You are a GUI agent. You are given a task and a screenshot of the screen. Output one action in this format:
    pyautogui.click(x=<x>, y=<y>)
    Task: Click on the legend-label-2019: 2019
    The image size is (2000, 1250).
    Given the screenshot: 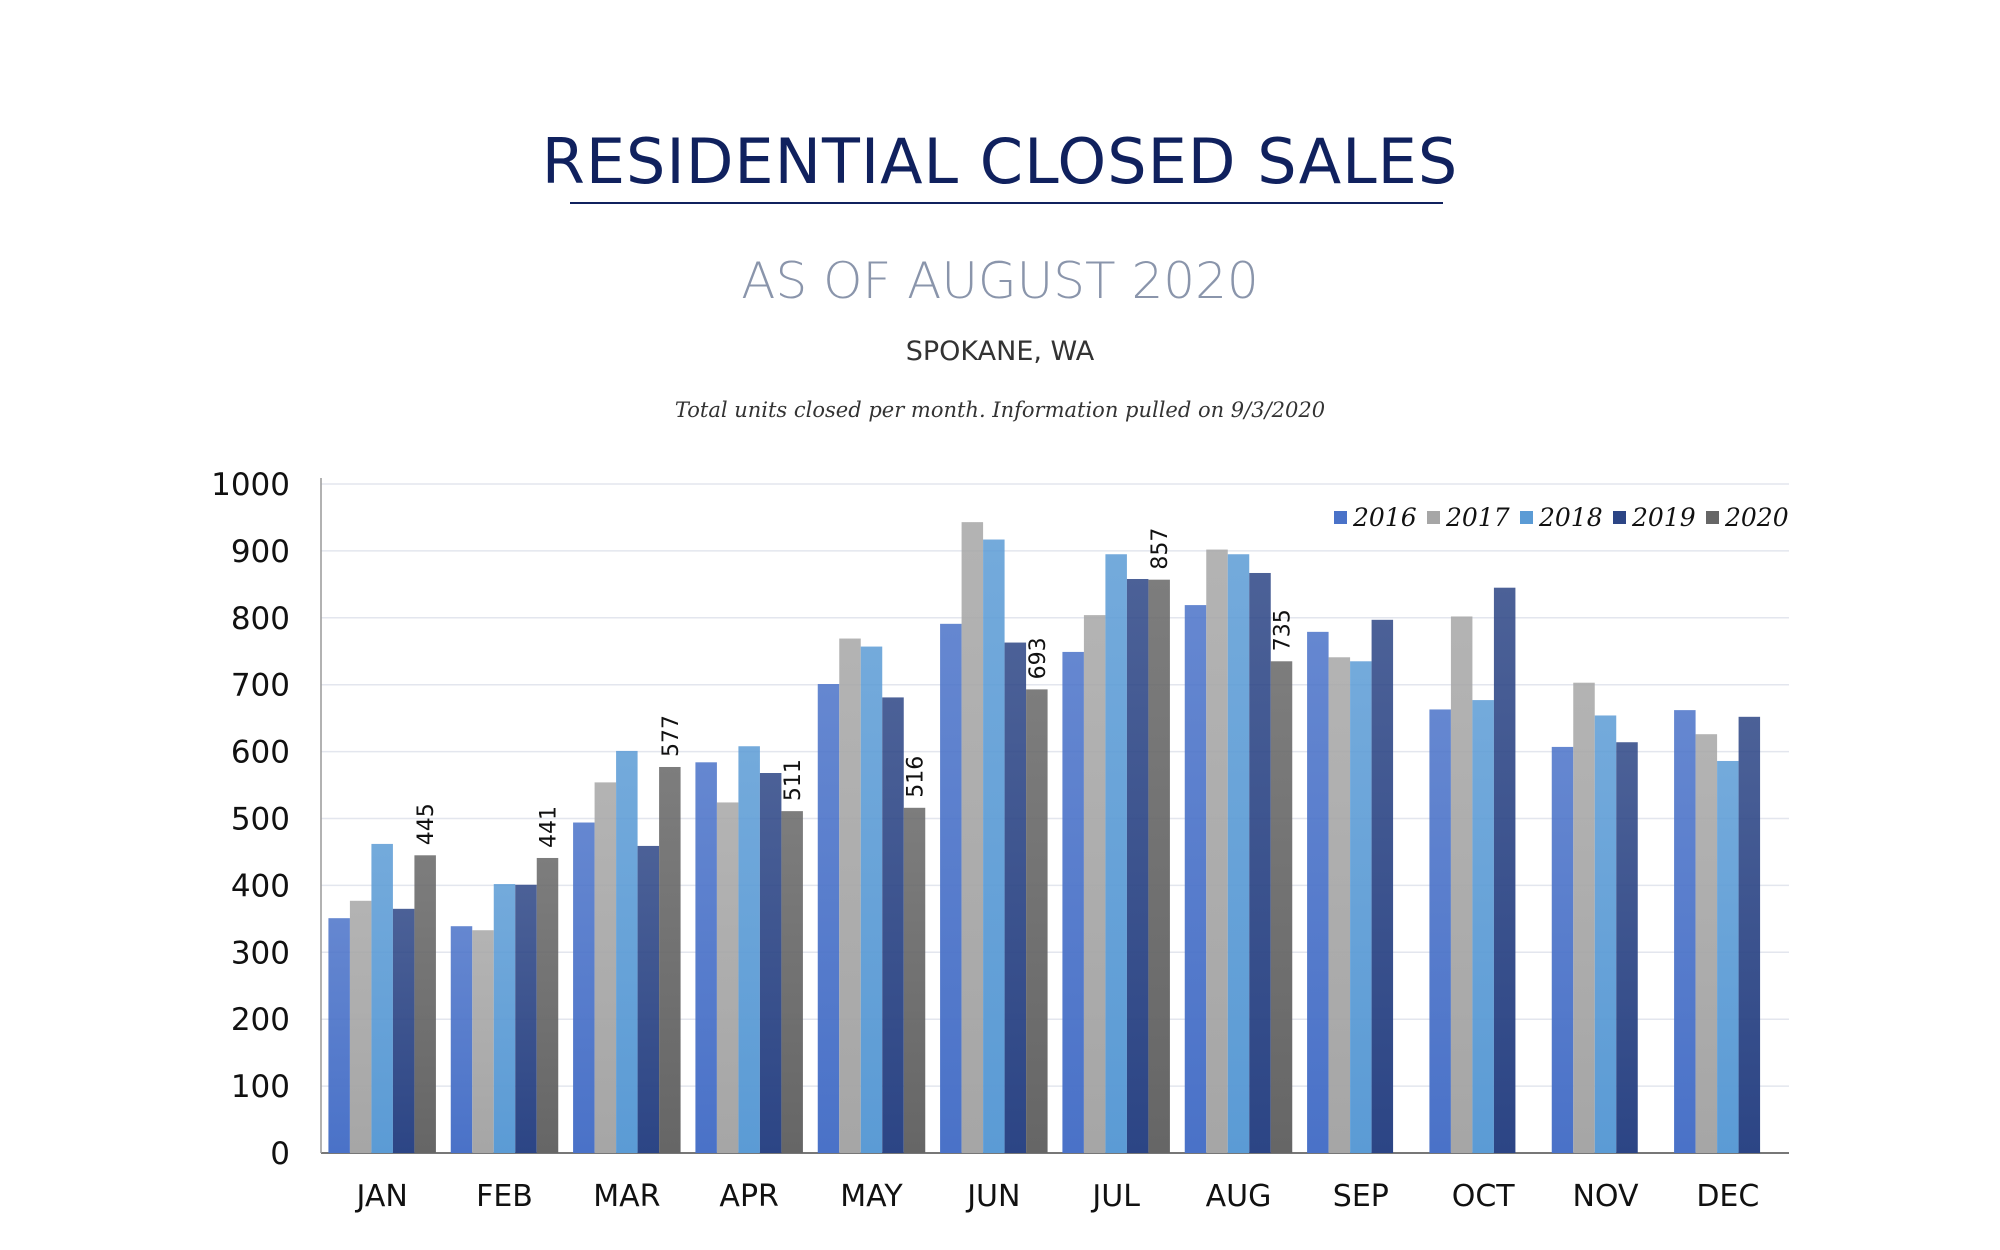 What is the action you would take?
    pyautogui.click(x=1663, y=517)
    